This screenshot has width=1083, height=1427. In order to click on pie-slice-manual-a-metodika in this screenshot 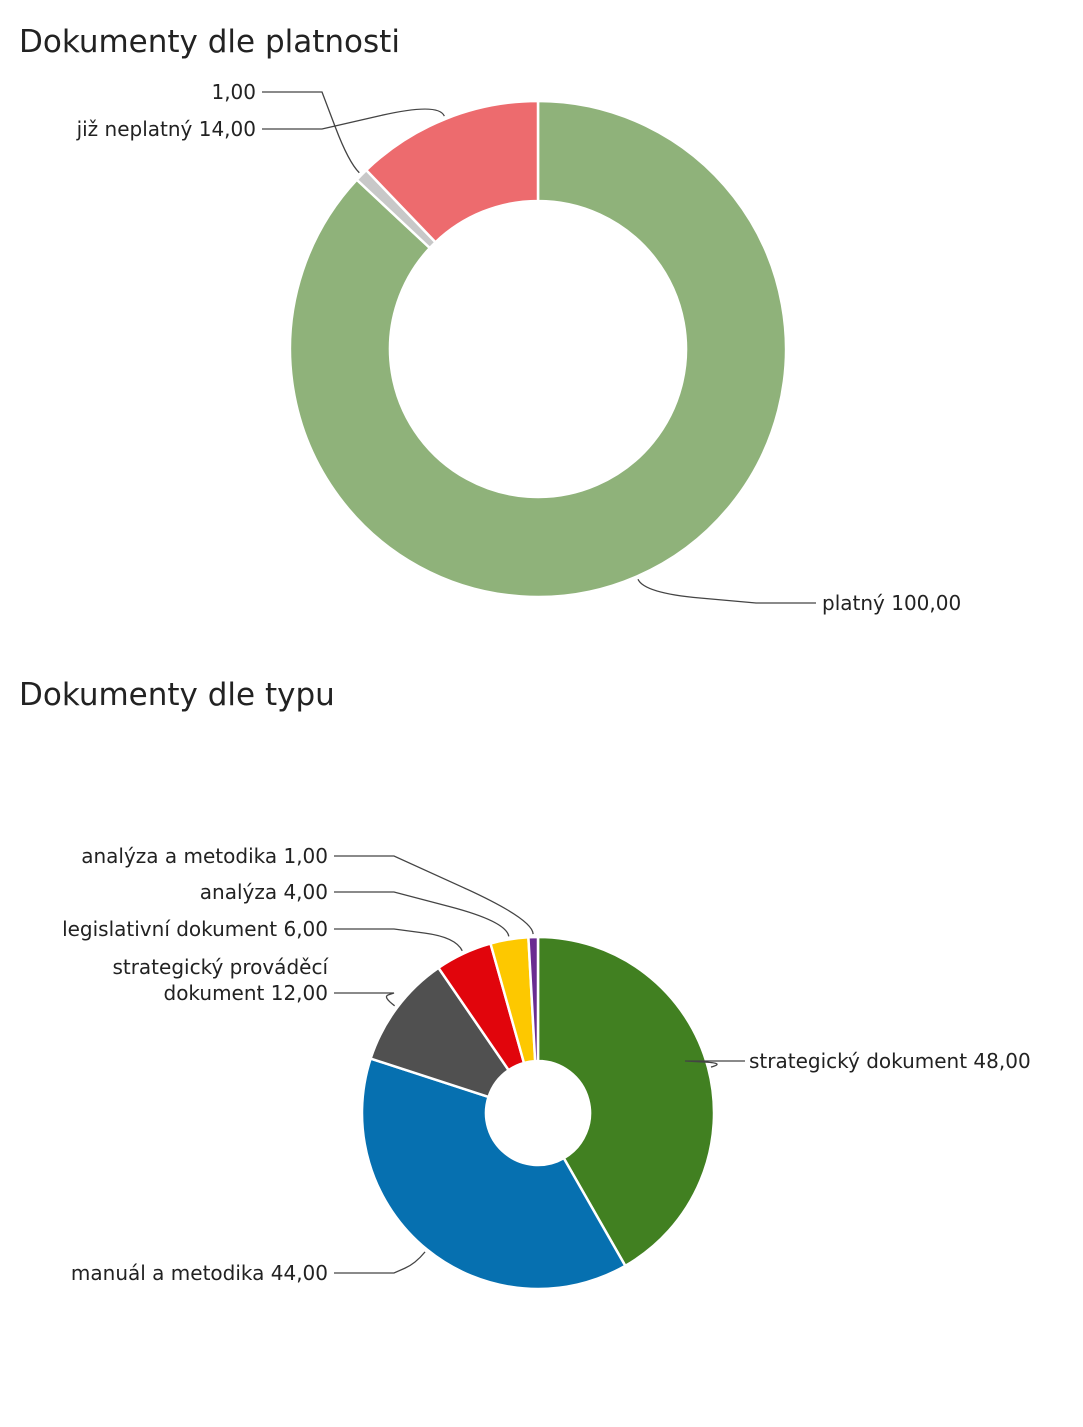, I will do `click(494, 1174)`.